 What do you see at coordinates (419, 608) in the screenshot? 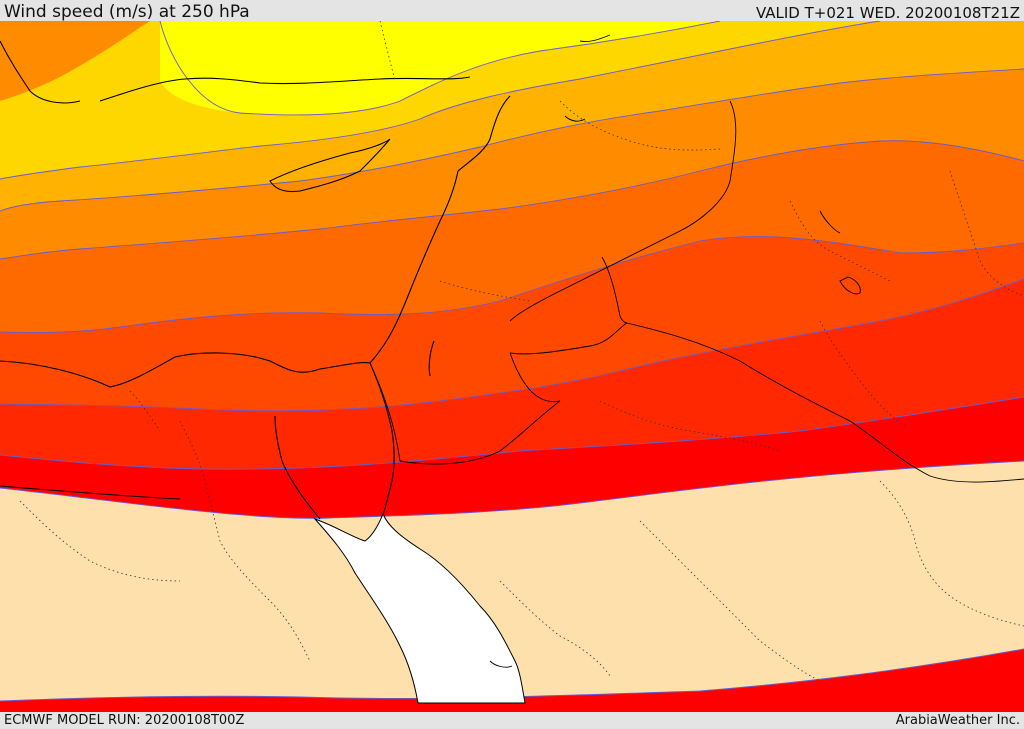
I see `red-sea` at bounding box center [419, 608].